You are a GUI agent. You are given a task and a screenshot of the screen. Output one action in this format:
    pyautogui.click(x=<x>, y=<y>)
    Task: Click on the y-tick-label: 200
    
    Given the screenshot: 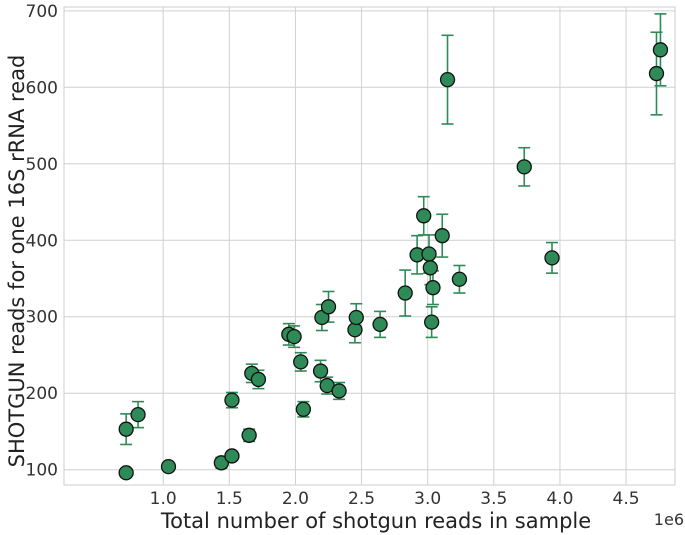 What is the action you would take?
    pyautogui.click(x=42, y=394)
    